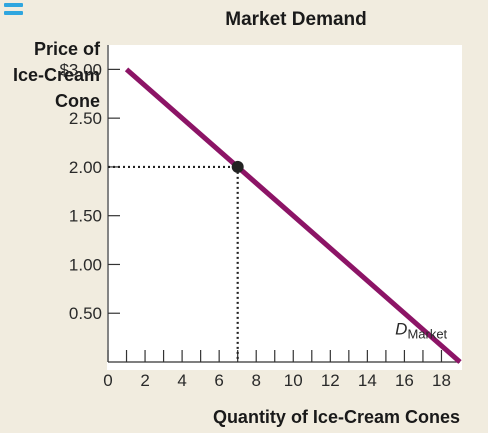 This screenshot has height=433, width=488. I want to click on highlight-point, so click(237, 166).